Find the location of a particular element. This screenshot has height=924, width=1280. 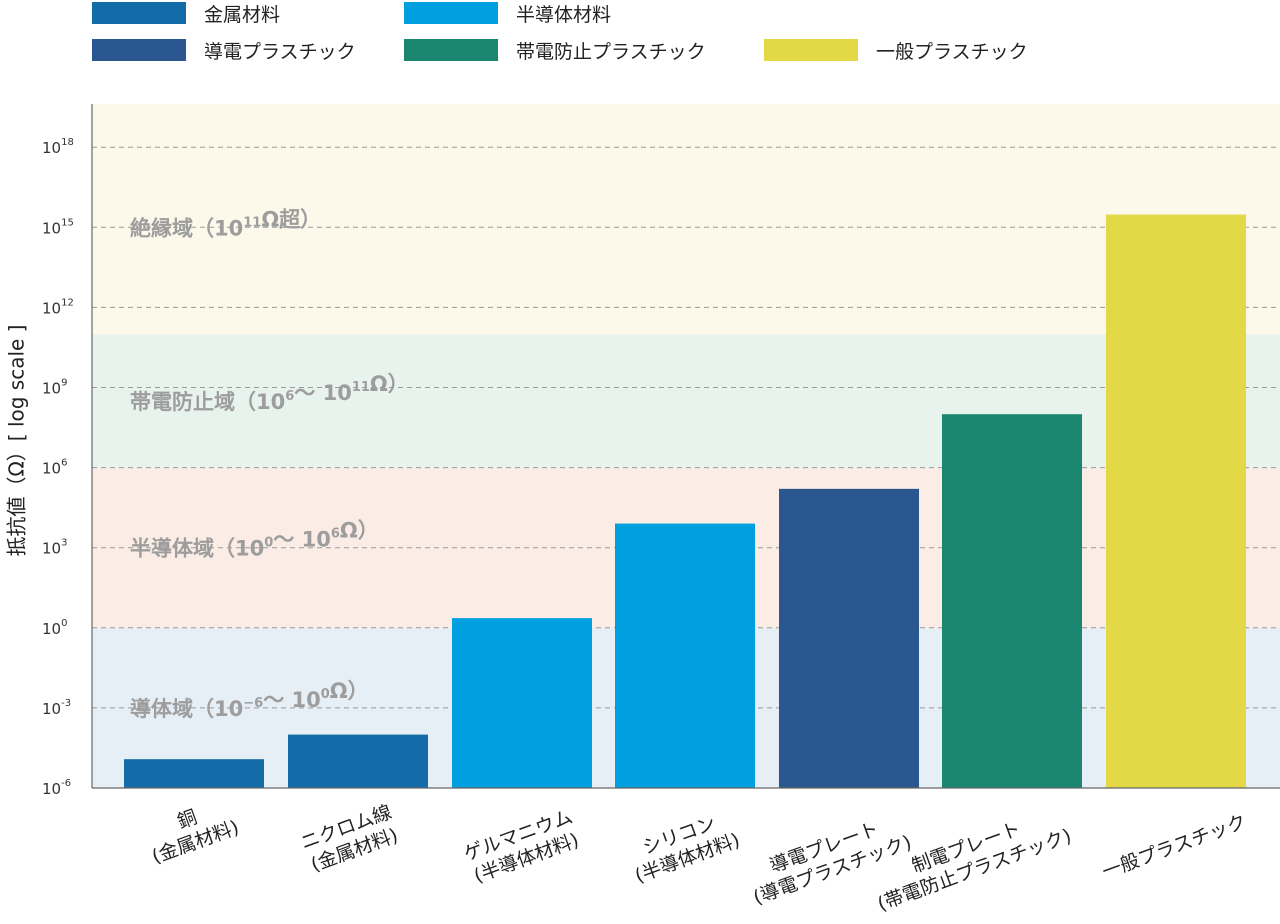

legend-label: 帯電防止プラスチック is located at coordinates (611, 51).